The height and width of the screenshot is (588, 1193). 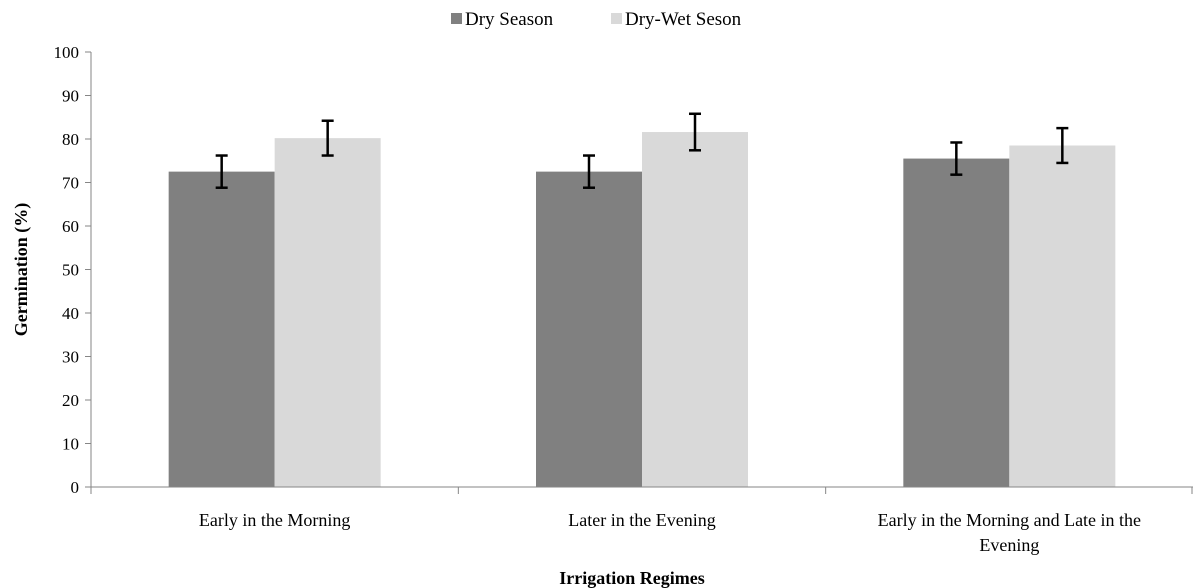 What do you see at coordinates (70, 270) in the screenshot?
I see `y-tick-label: 50` at bounding box center [70, 270].